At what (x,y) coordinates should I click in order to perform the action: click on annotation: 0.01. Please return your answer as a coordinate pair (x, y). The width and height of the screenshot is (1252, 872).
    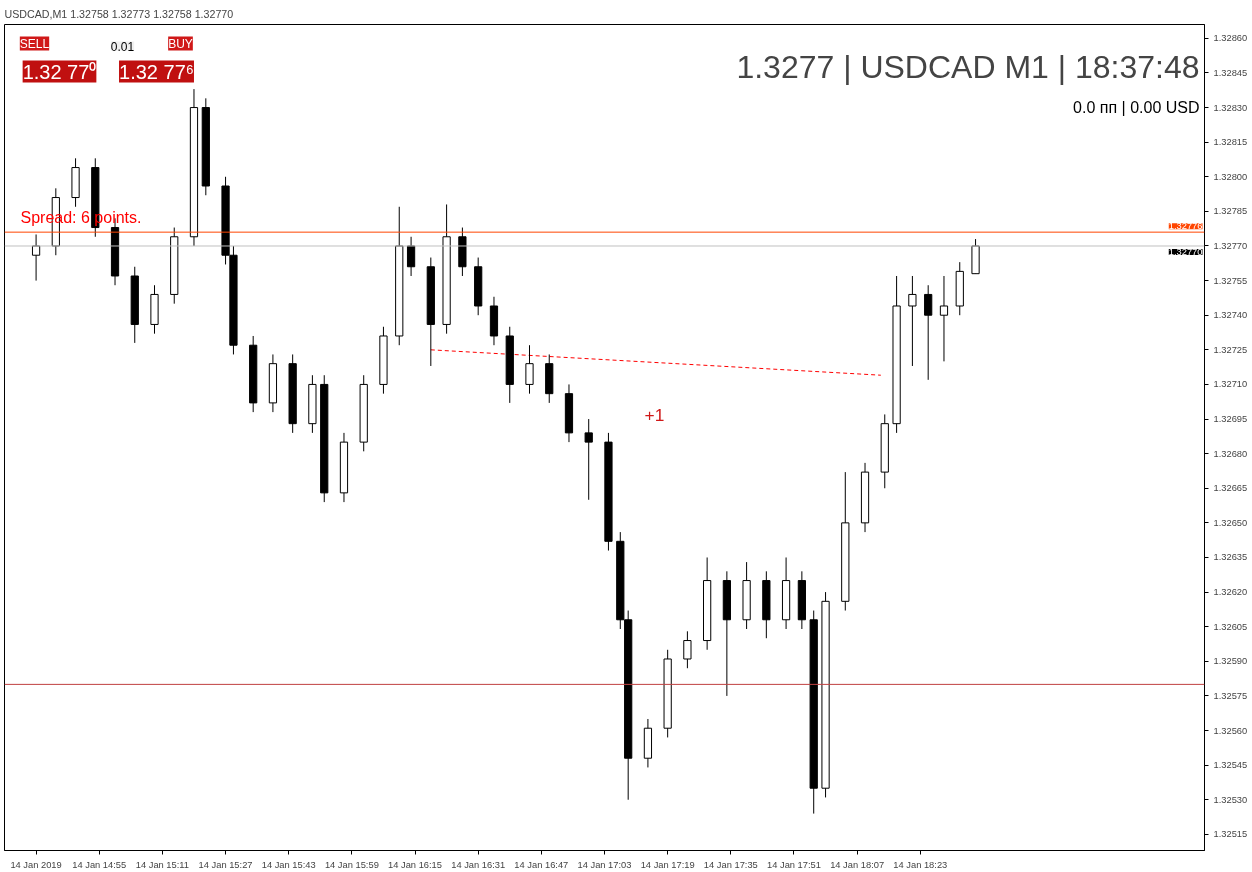
    Looking at the image, I should click on (122, 46).